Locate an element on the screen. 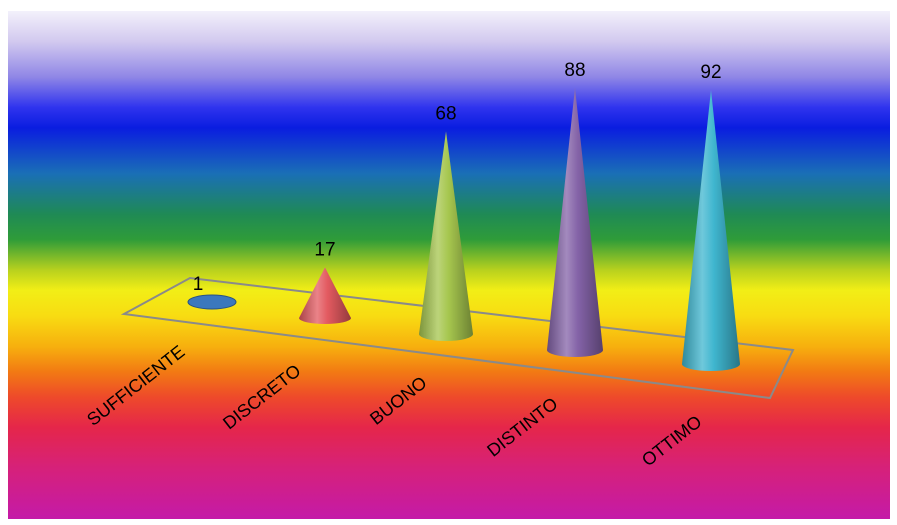  cone-sufficiente is located at coordinates (212, 302).